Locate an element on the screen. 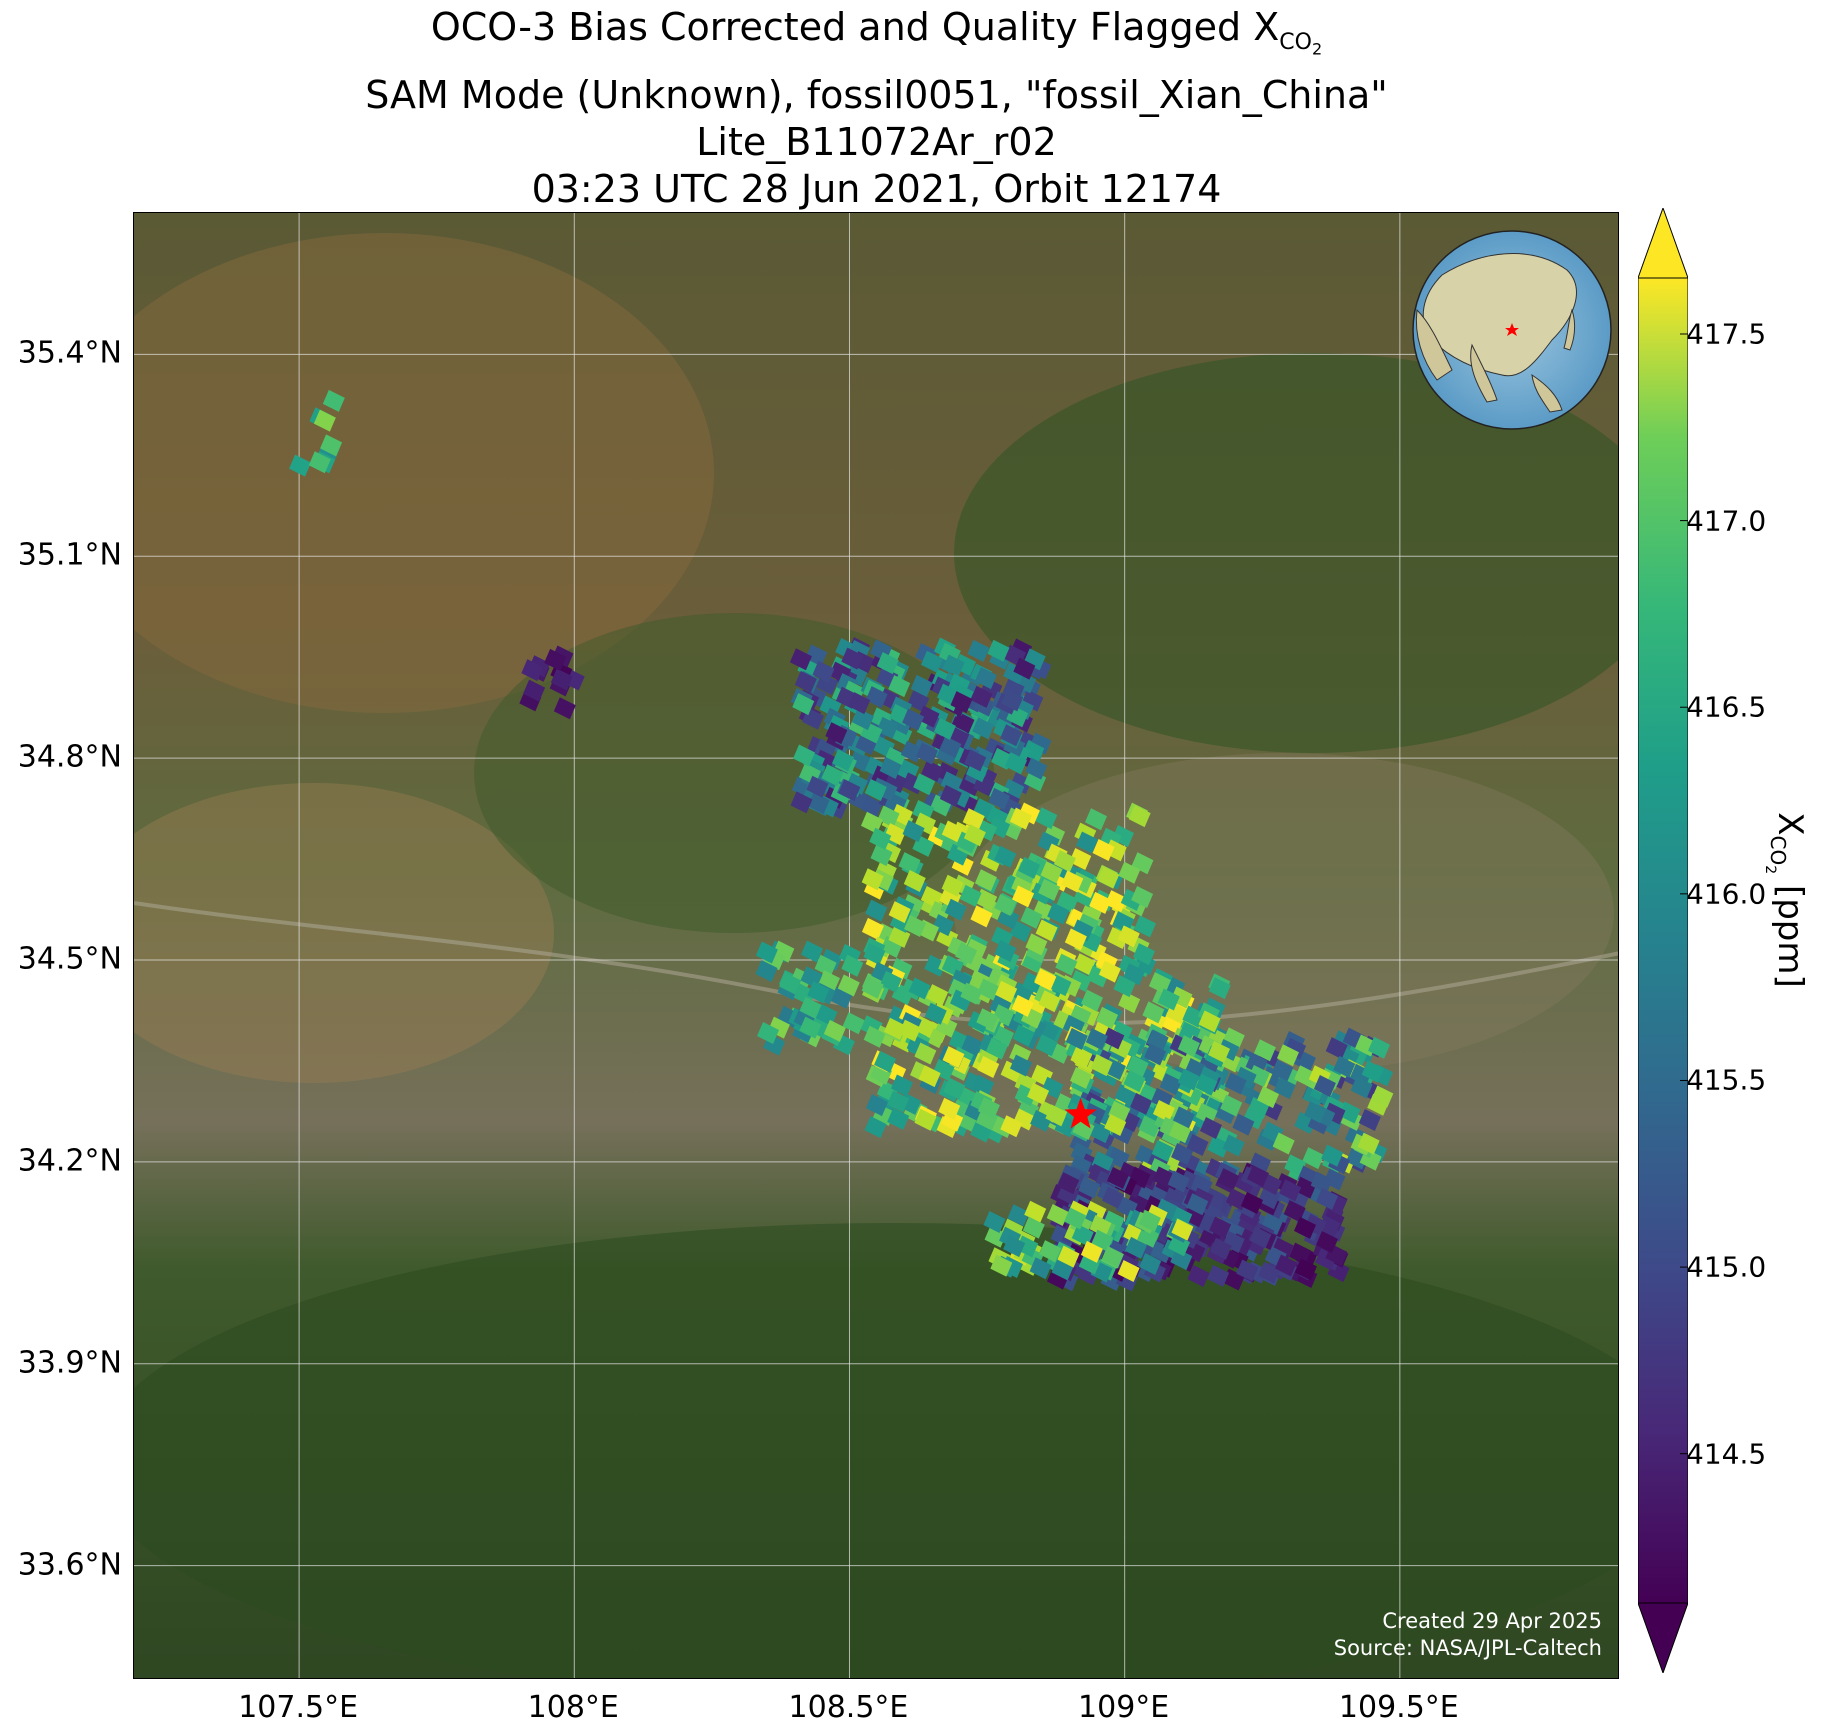 Image resolution: width=1838 pixels, height=1729 pixels. lat-tick-label: 33.6°N is located at coordinates (69, 1565).